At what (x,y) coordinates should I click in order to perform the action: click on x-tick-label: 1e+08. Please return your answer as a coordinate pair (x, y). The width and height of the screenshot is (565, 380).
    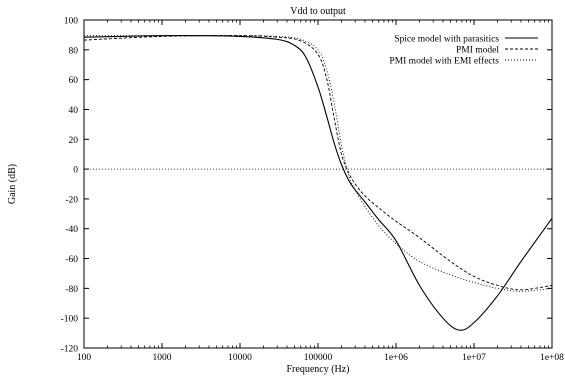
    Looking at the image, I should click on (552, 358).